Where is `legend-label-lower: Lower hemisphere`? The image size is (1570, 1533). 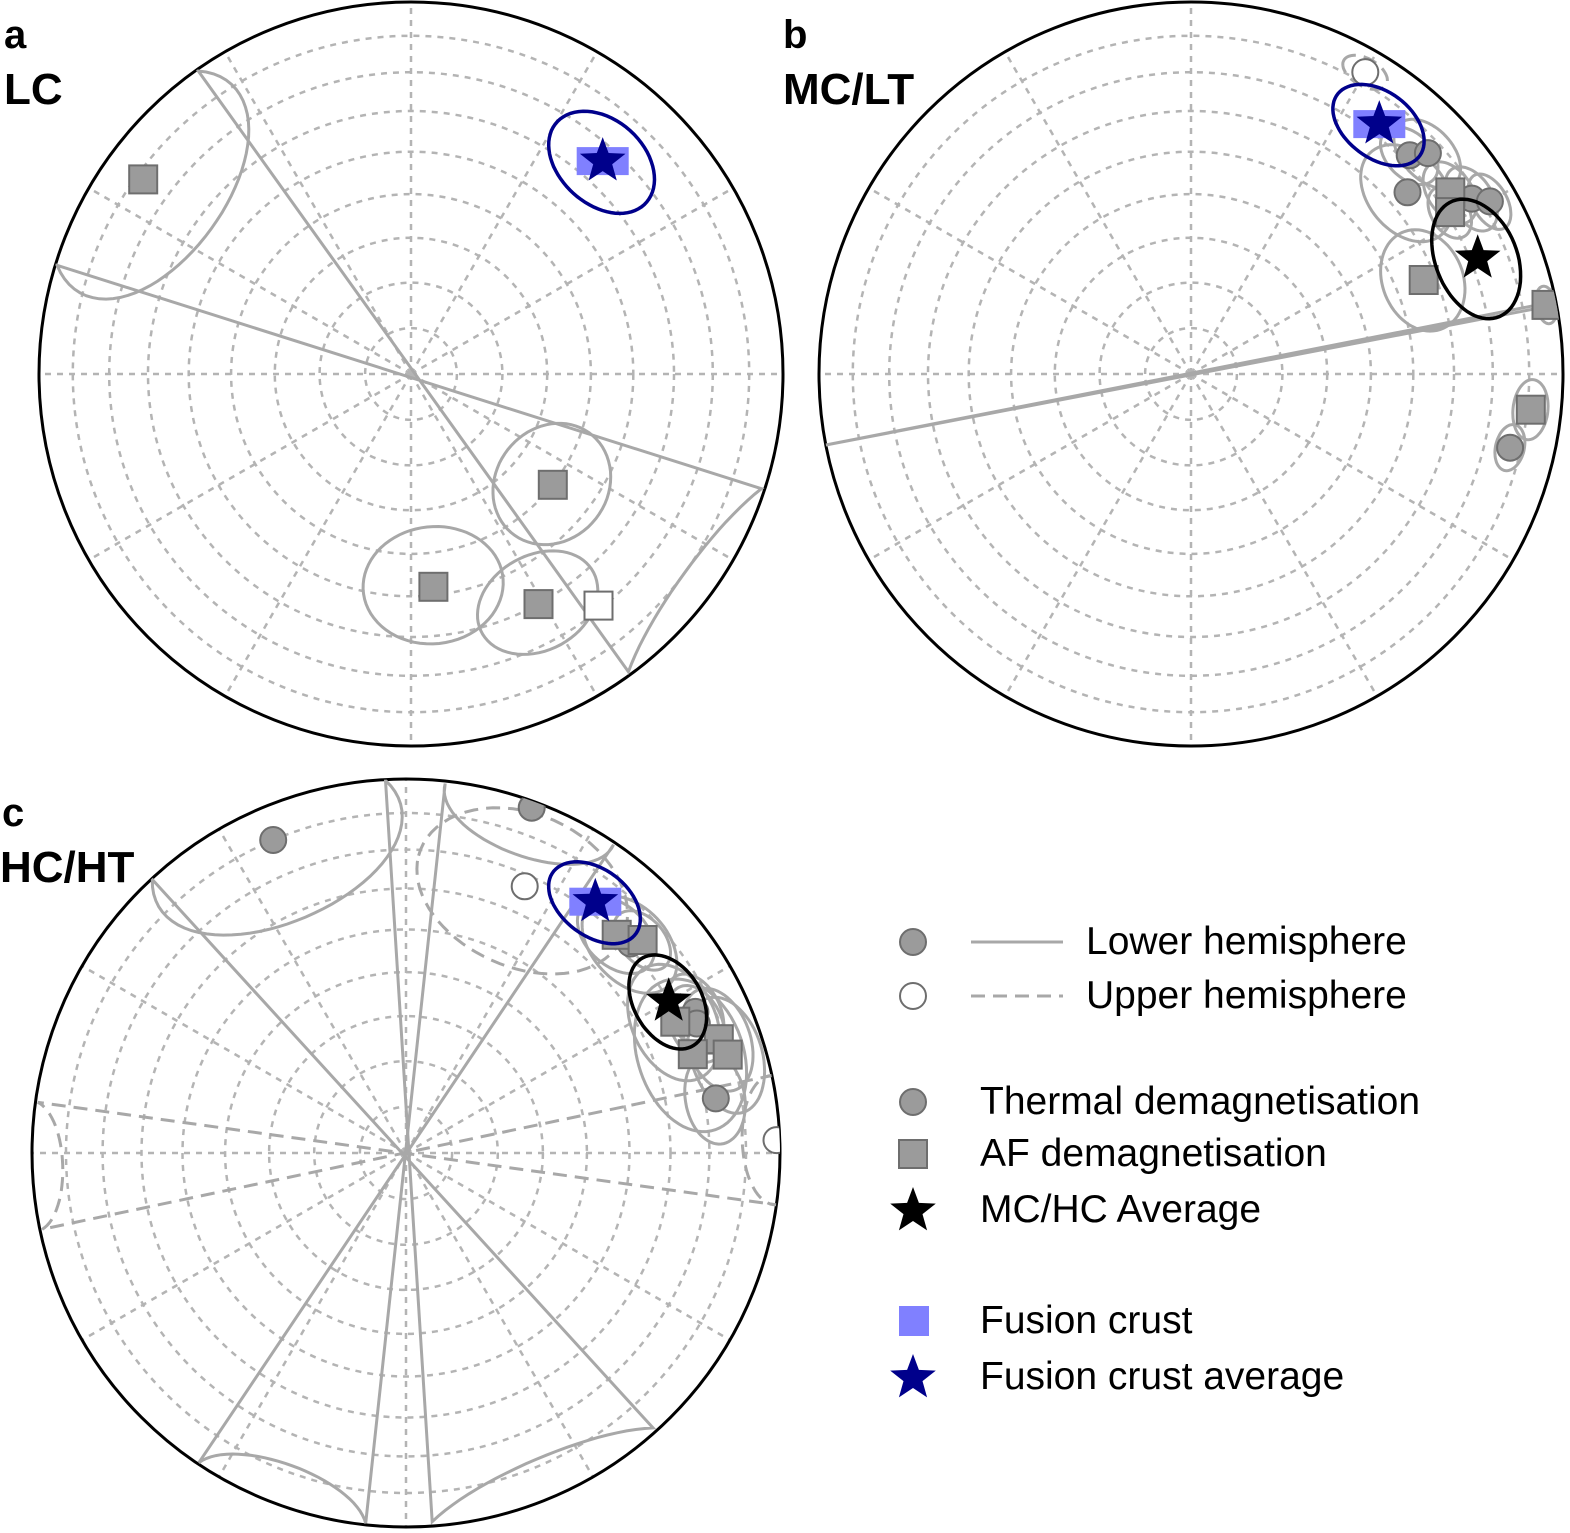
legend-label-lower: Lower hemisphere is located at coordinates (1246, 941).